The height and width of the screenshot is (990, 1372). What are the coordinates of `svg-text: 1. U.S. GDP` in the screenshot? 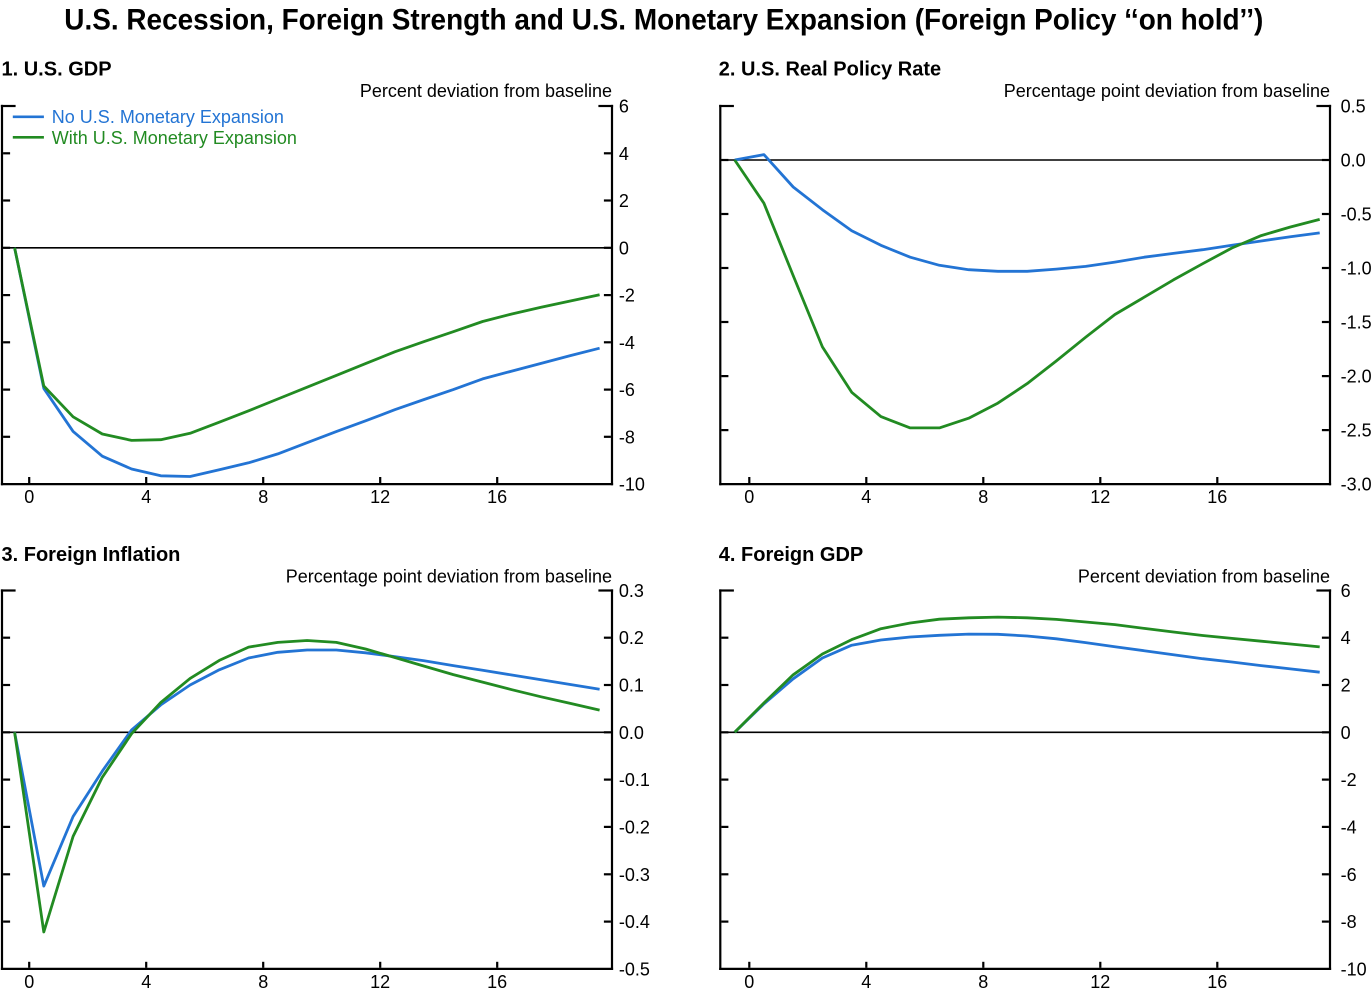 It's located at (57, 70).